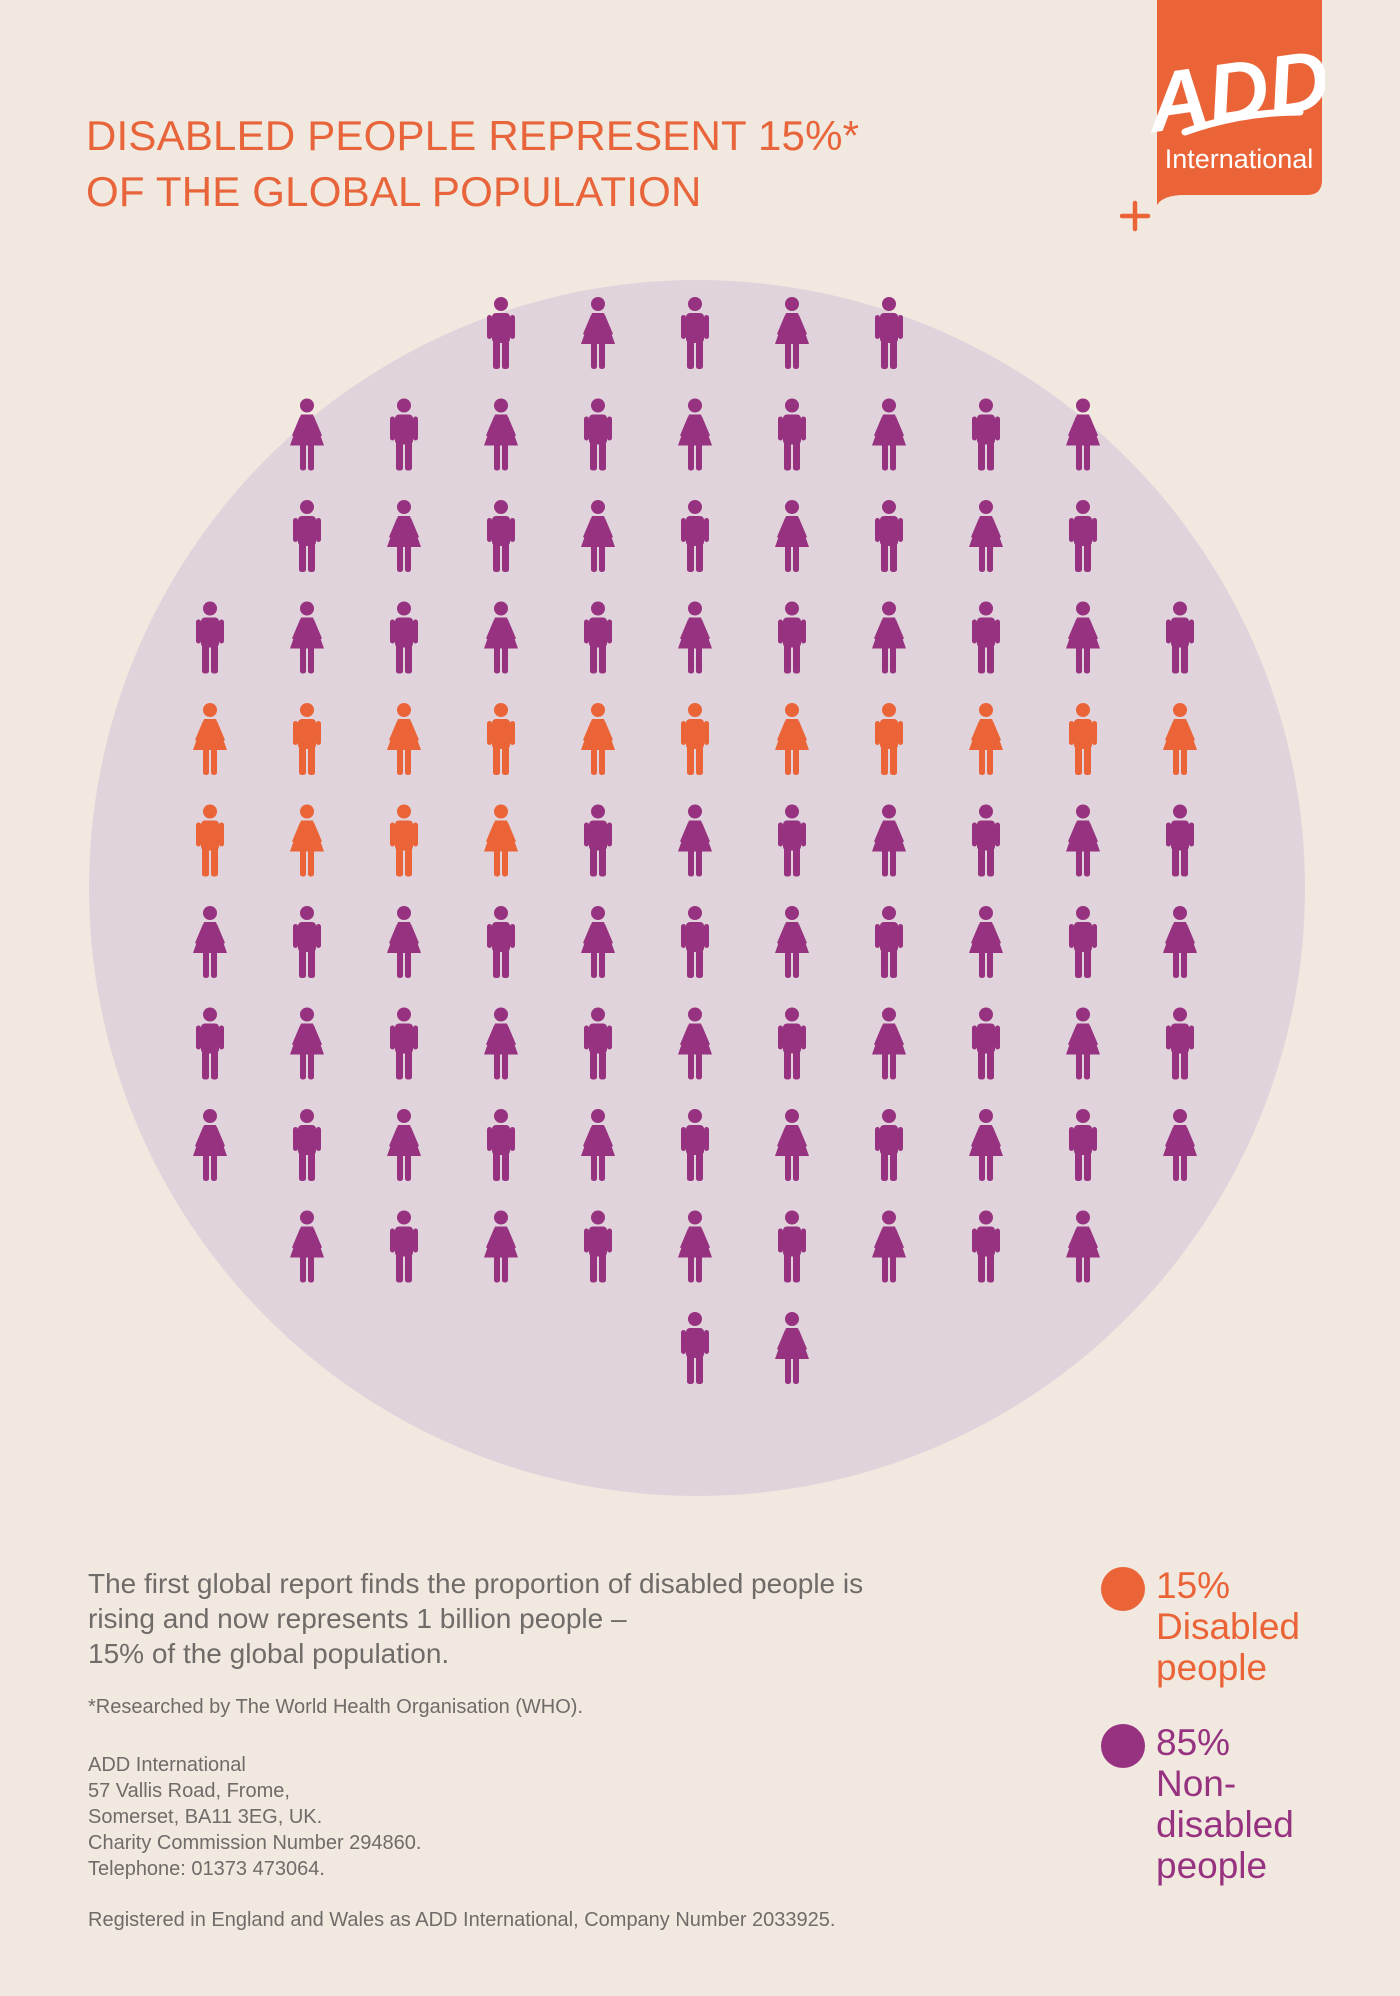 This screenshot has width=1400, height=1996. Describe the element at coordinates (206, 1869) in the screenshot. I see `address-telephone: Telephone: 01373 473064.` at that location.